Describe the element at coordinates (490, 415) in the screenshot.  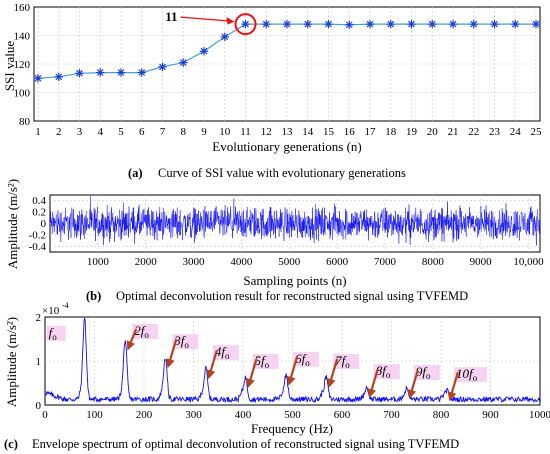
I see `panel-c-xtick: 900` at that location.